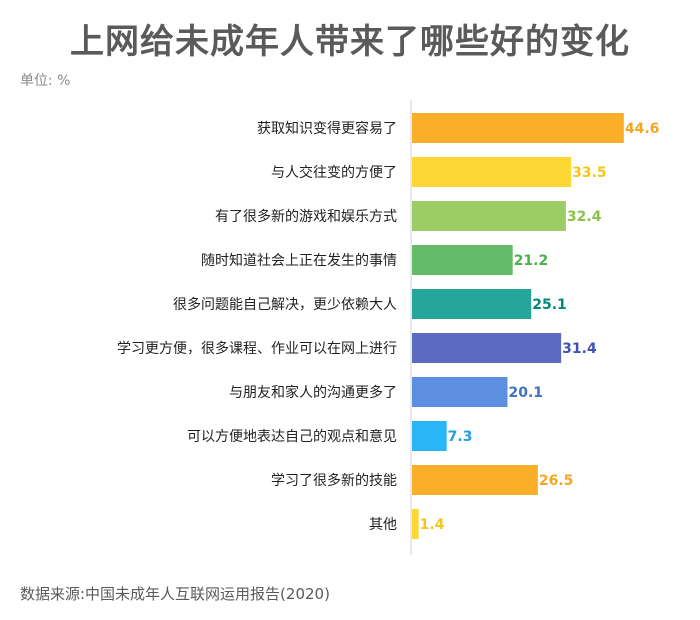  What do you see at coordinates (531, 261) in the screenshot?
I see `value-label-3: 21.2` at bounding box center [531, 261].